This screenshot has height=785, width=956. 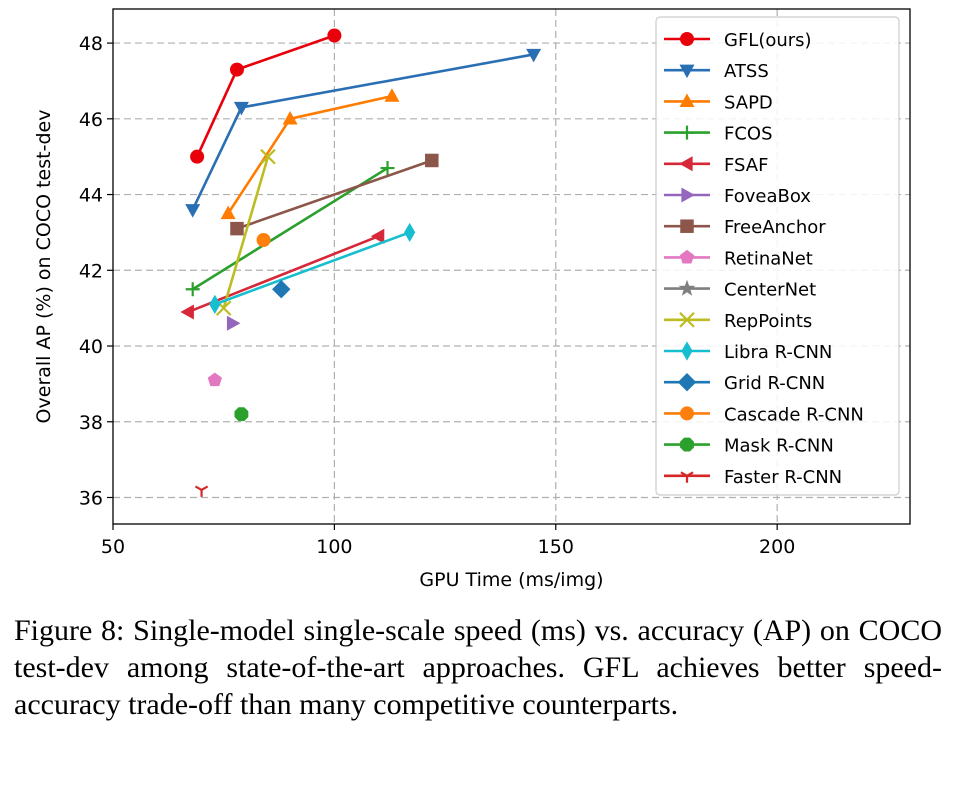 I want to click on legend-label: ATSS, so click(x=746, y=71).